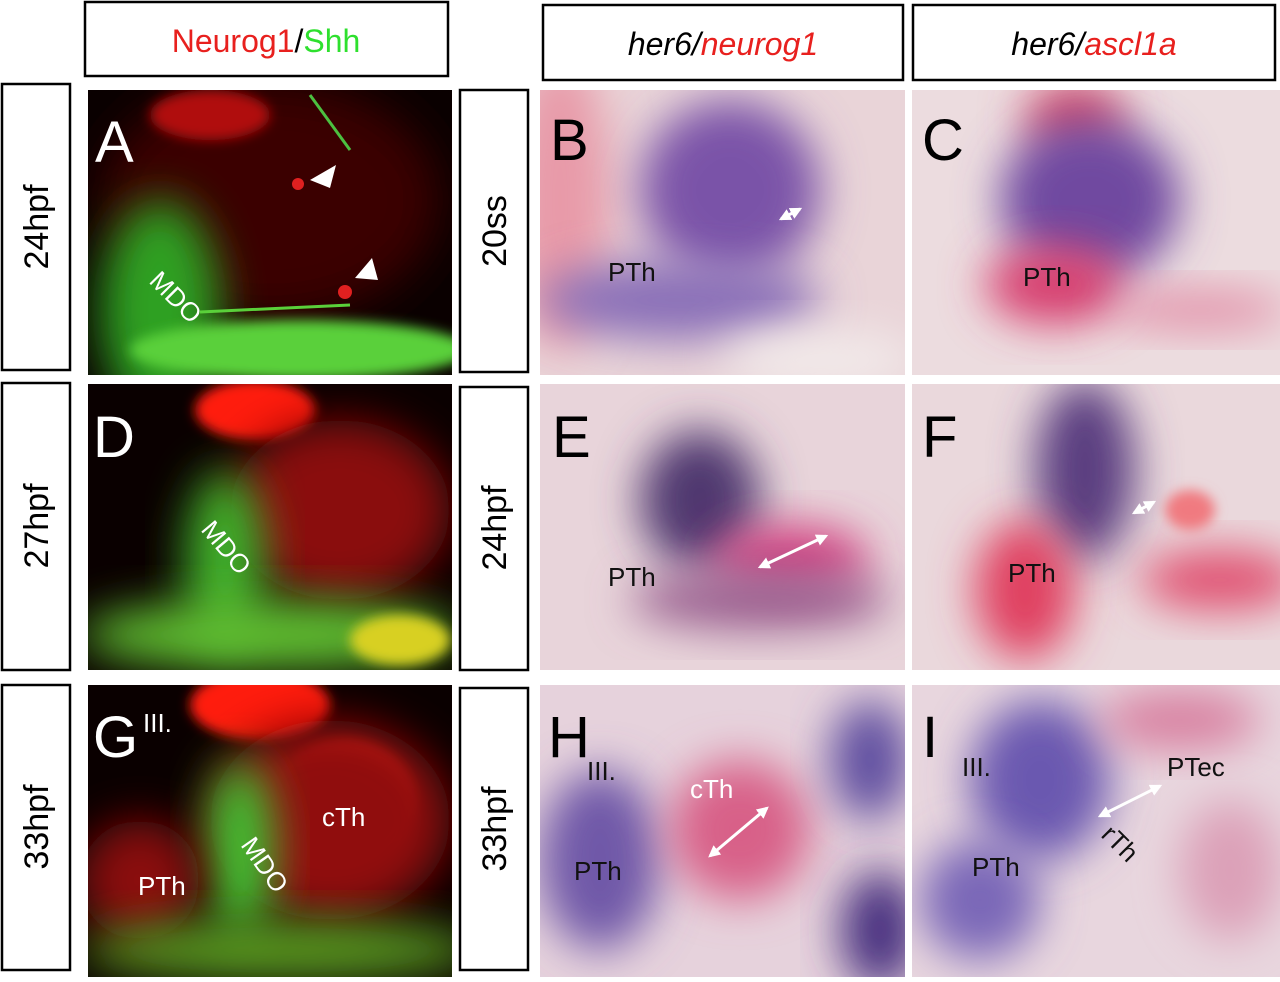 This screenshot has height=982, width=1280. What do you see at coordinates (114, 437) in the screenshot?
I see `panel-letter: D` at bounding box center [114, 437].